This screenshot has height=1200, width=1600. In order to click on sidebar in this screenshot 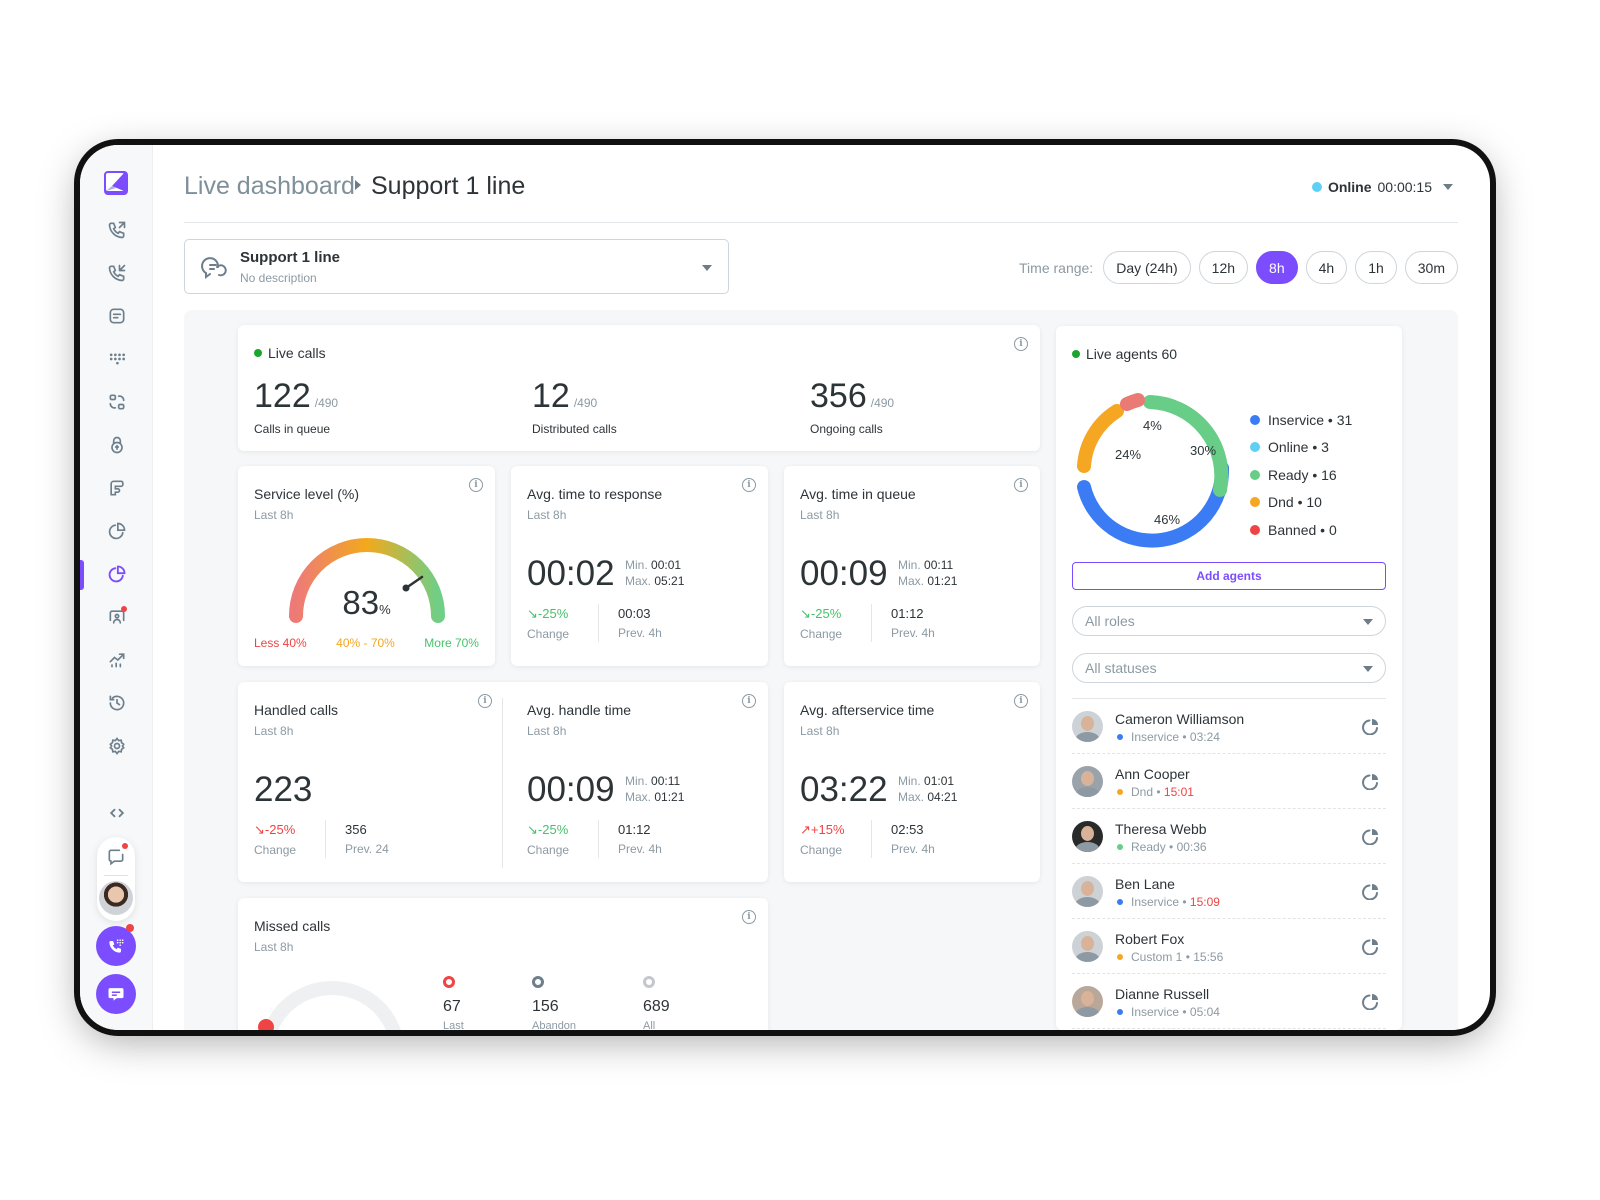, I will do `click(116, 587)`.